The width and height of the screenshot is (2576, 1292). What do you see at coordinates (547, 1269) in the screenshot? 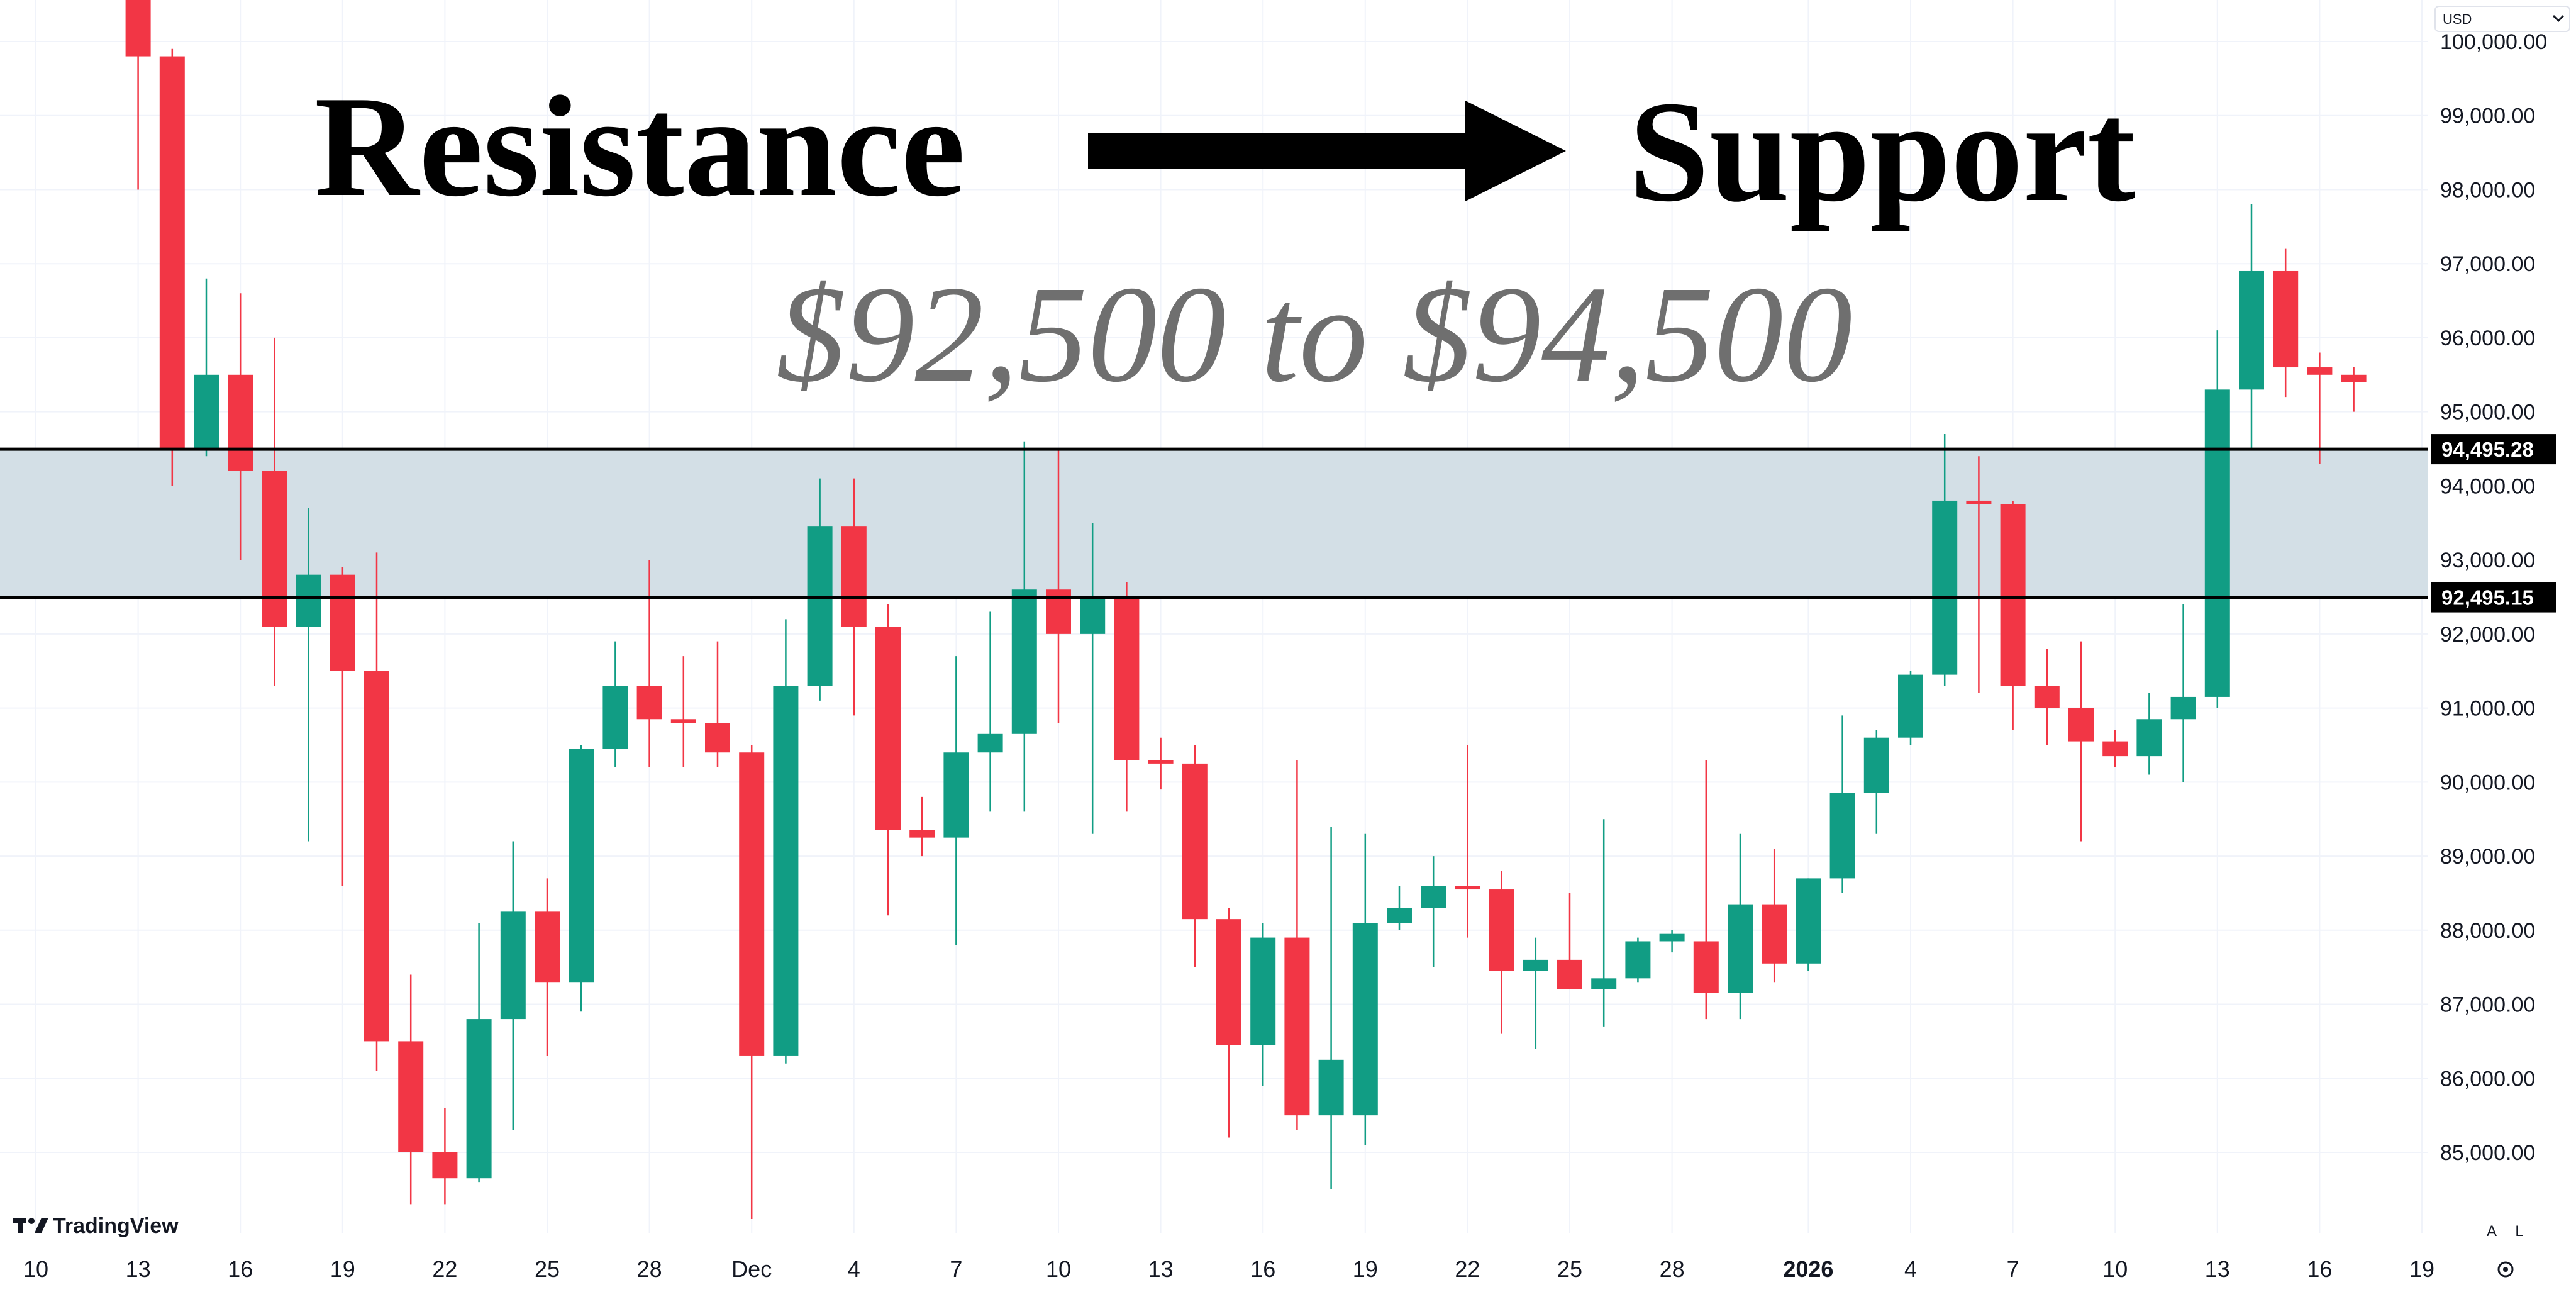
I see `time-tick-label: 25` at bounding box center [547, 1269].